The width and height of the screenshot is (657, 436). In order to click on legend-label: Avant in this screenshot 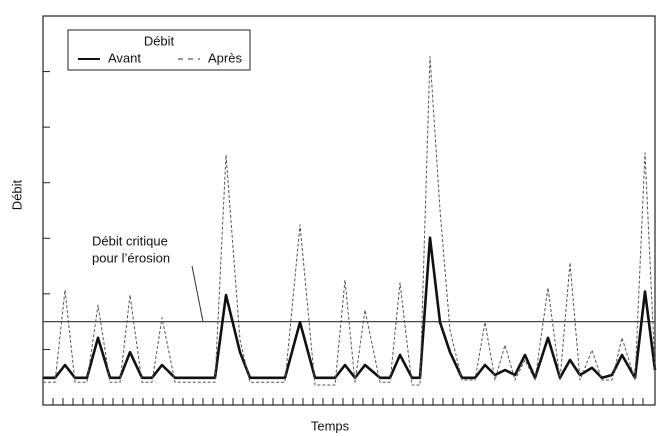, I will do `click(124, 57)`.